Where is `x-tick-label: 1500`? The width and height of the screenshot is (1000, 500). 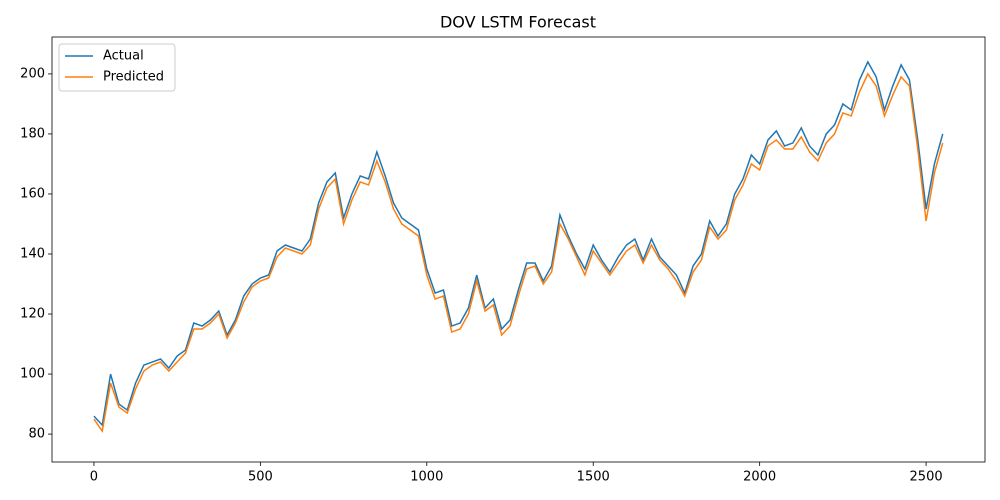 x-tick-label: 1500 is located at coordinates (593, 477).